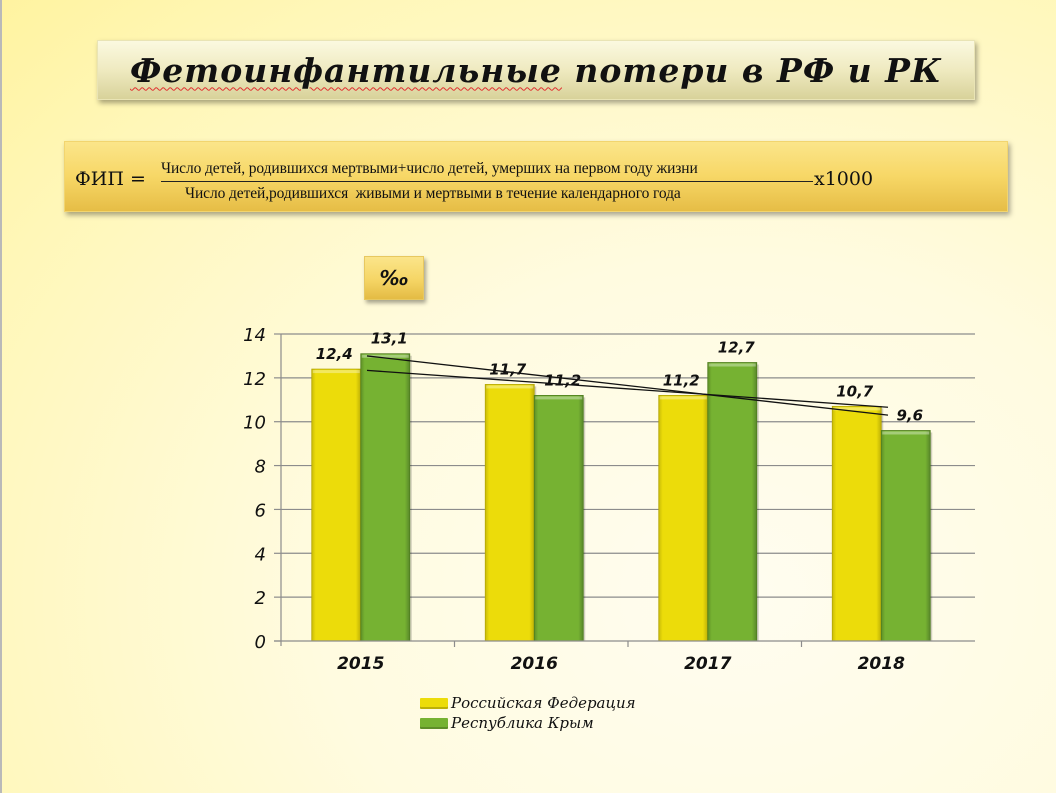  I want to click on title-banner: Фетоинфантильные потери в РФ и РК, so click(536, 70).